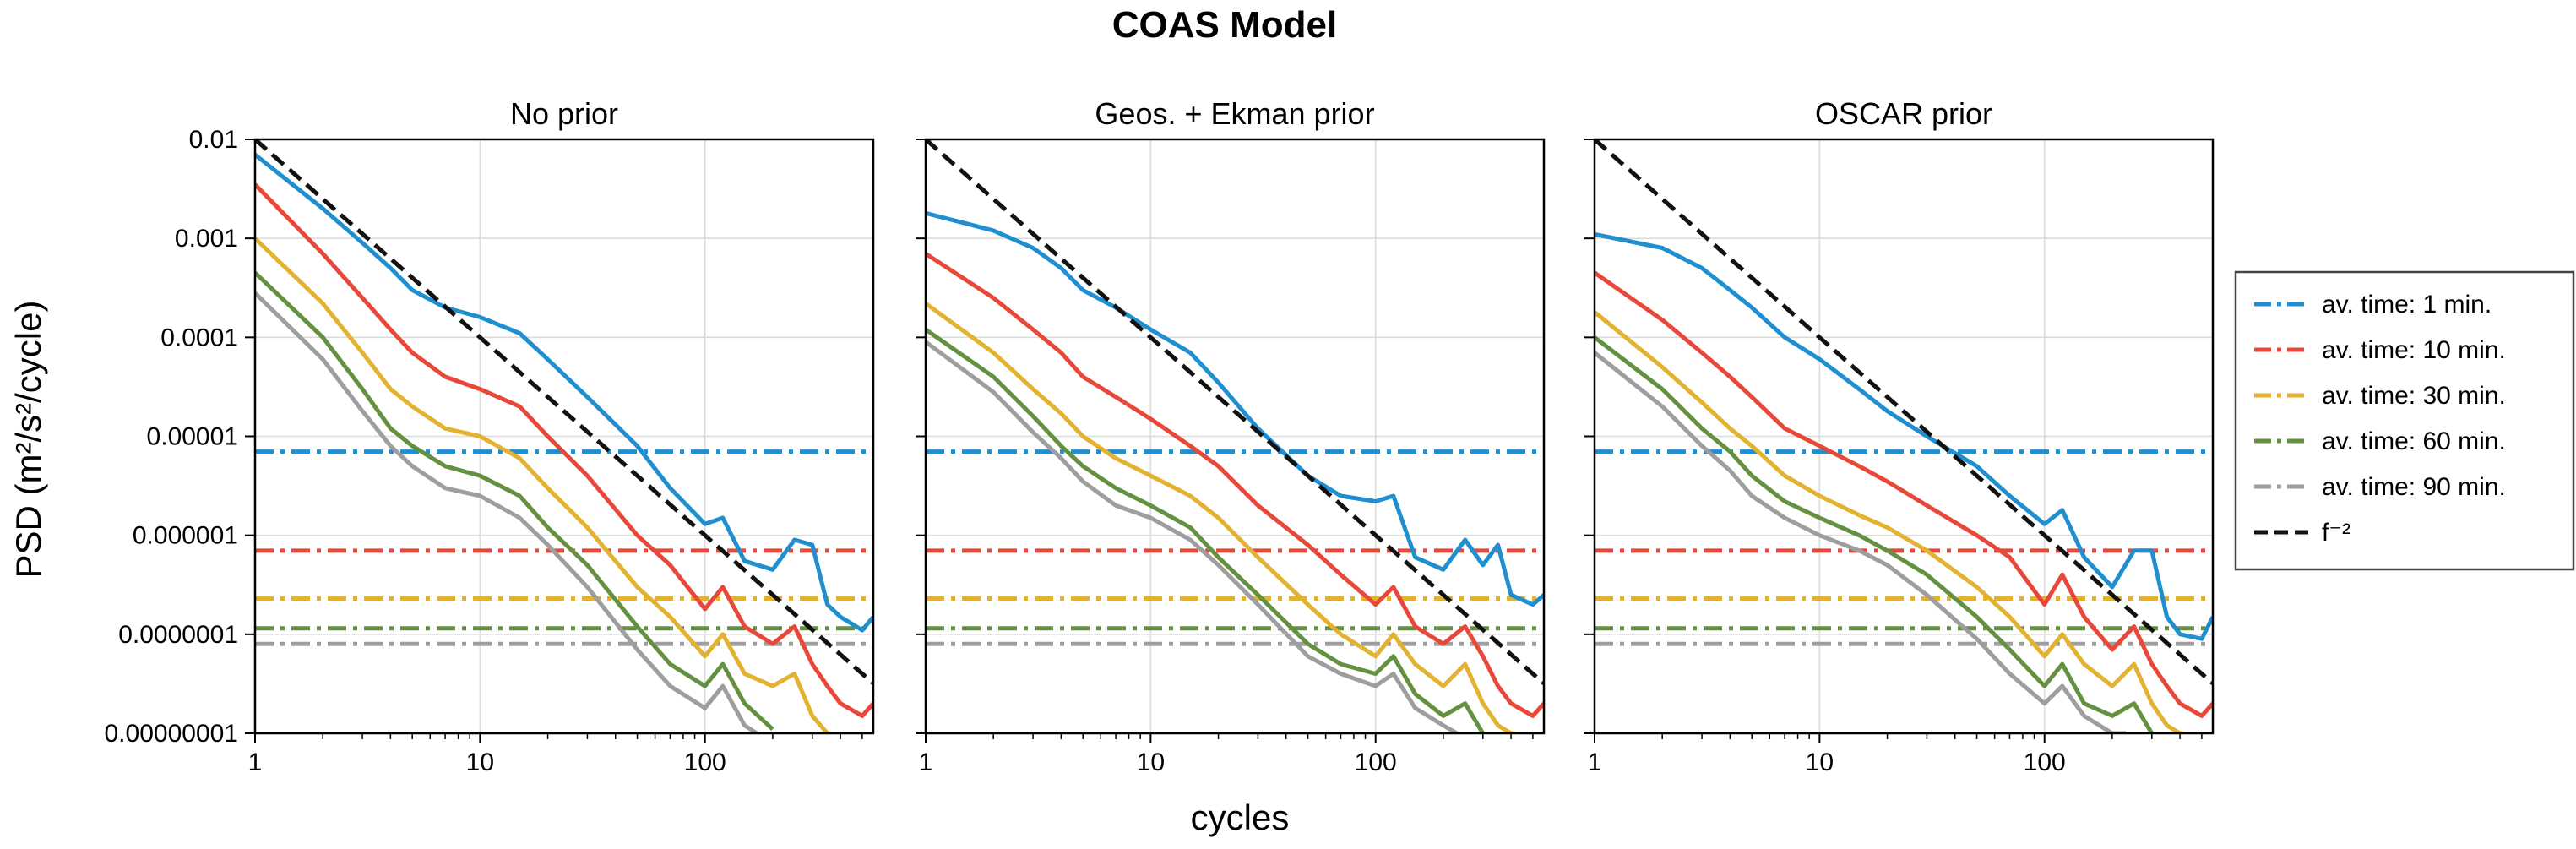  I want to click on y-axis-label: PSD (m²/s²/cycle), so click(28, 440).